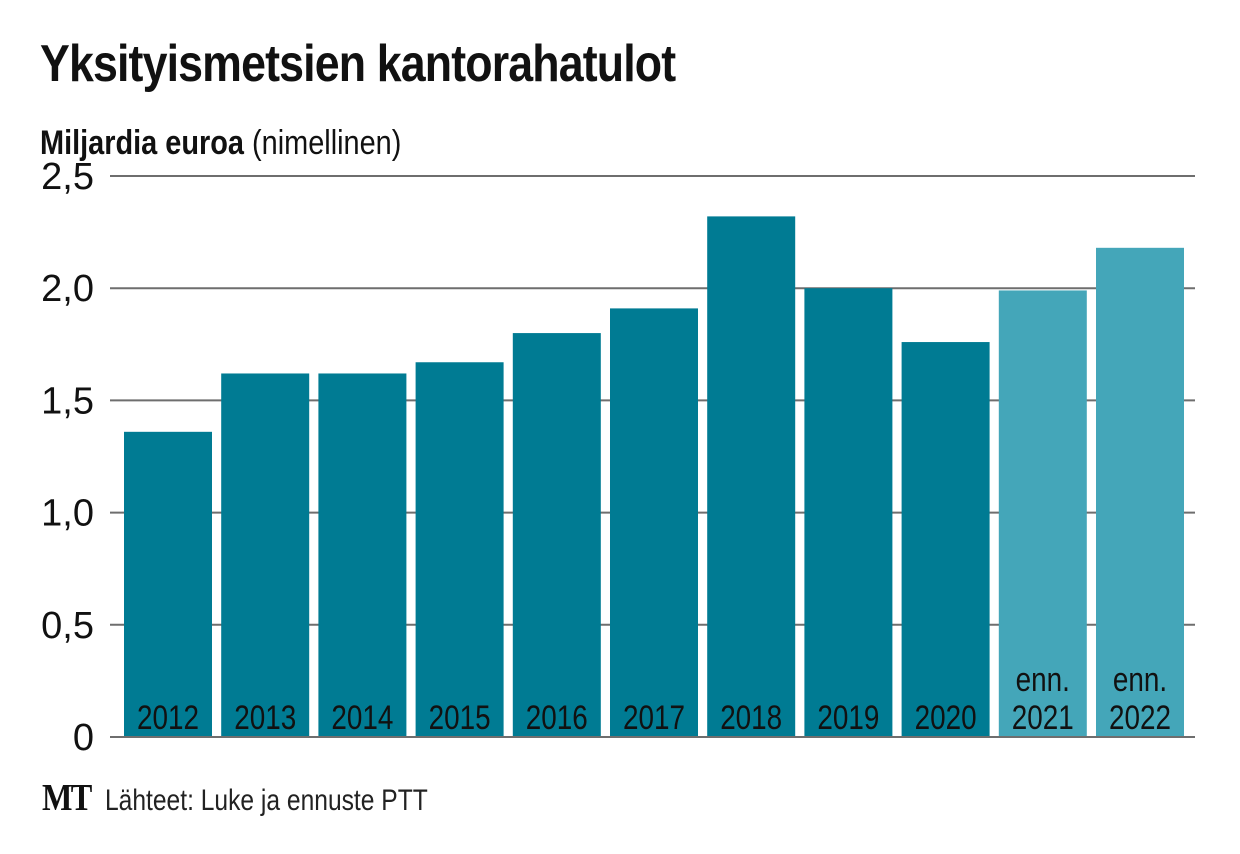 The width and height of the screenshot is (1240, 854). What do you see at coordinates (327, 143) in the screenshot?
I see `unit-note: (nimellinen)` at bounding box center [327, 143].